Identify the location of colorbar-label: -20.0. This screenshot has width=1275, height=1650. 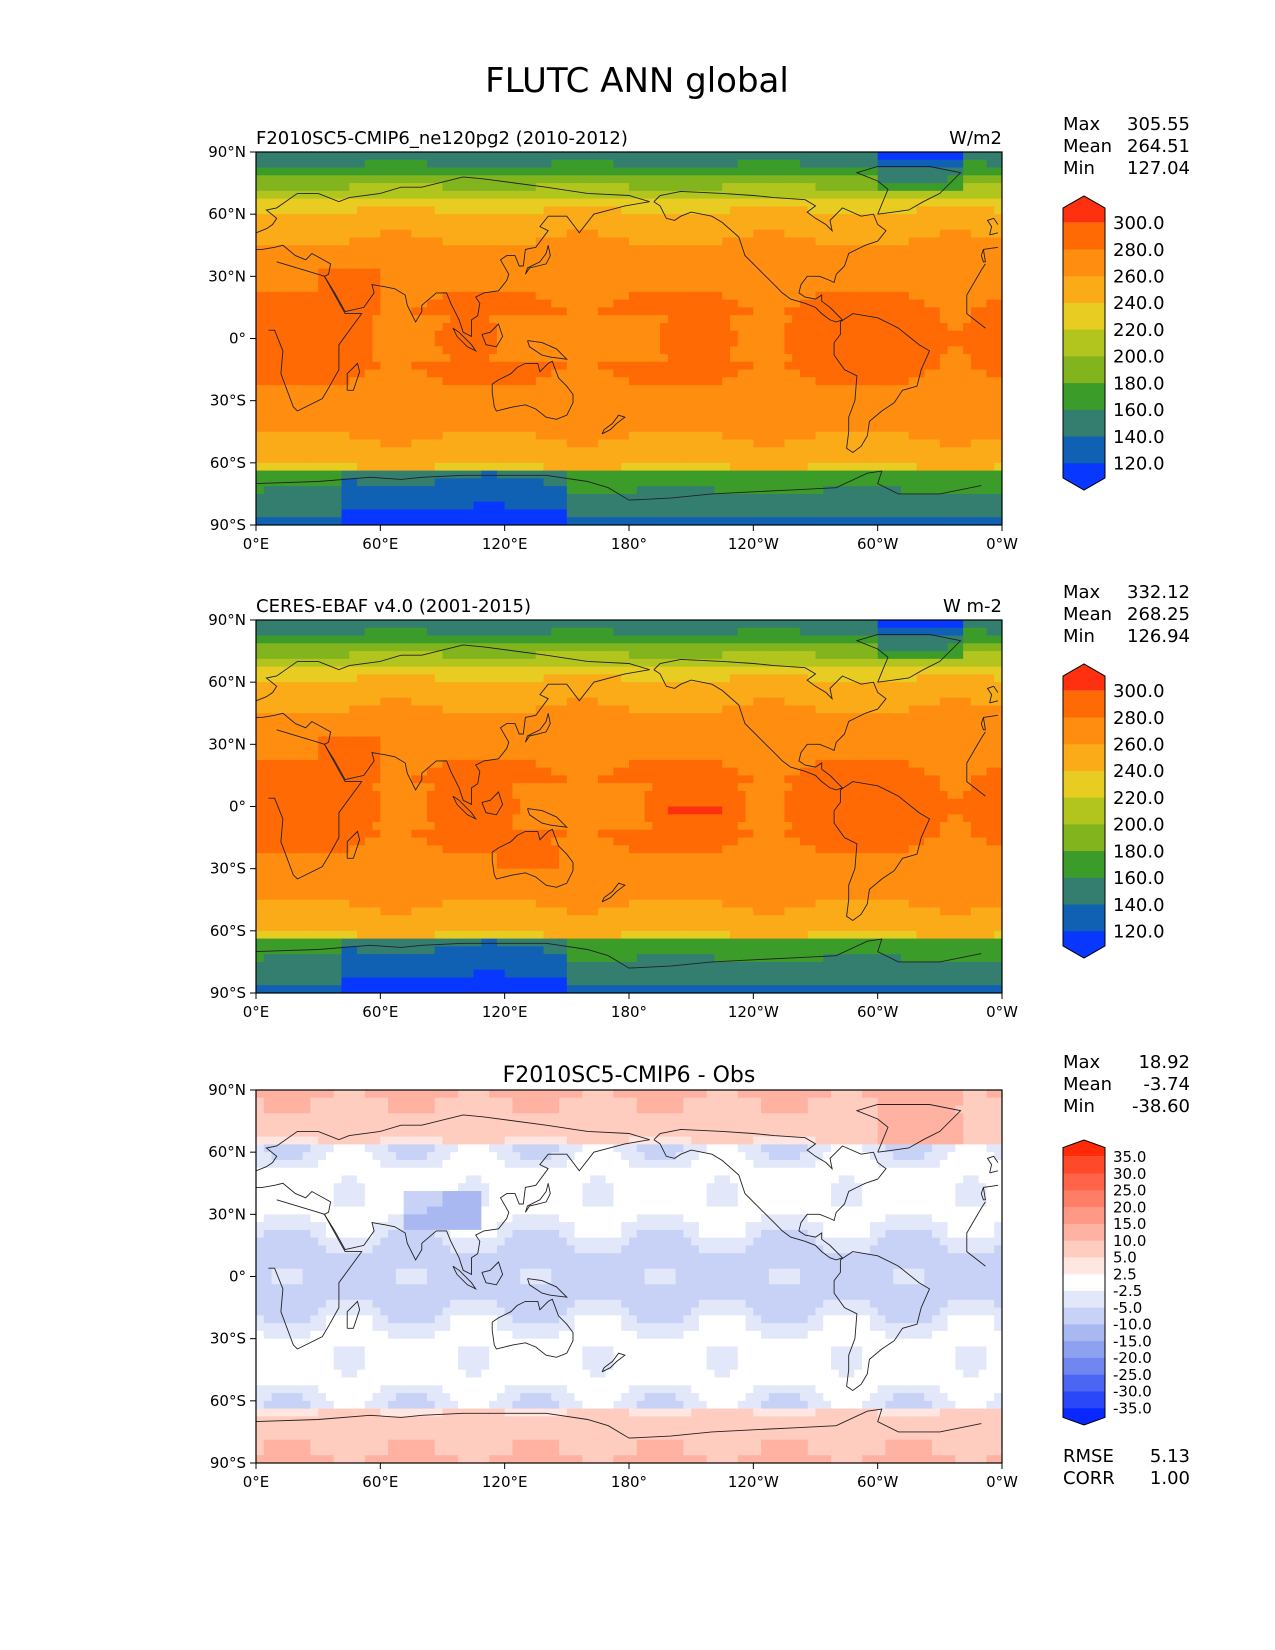
(1132, 1358).